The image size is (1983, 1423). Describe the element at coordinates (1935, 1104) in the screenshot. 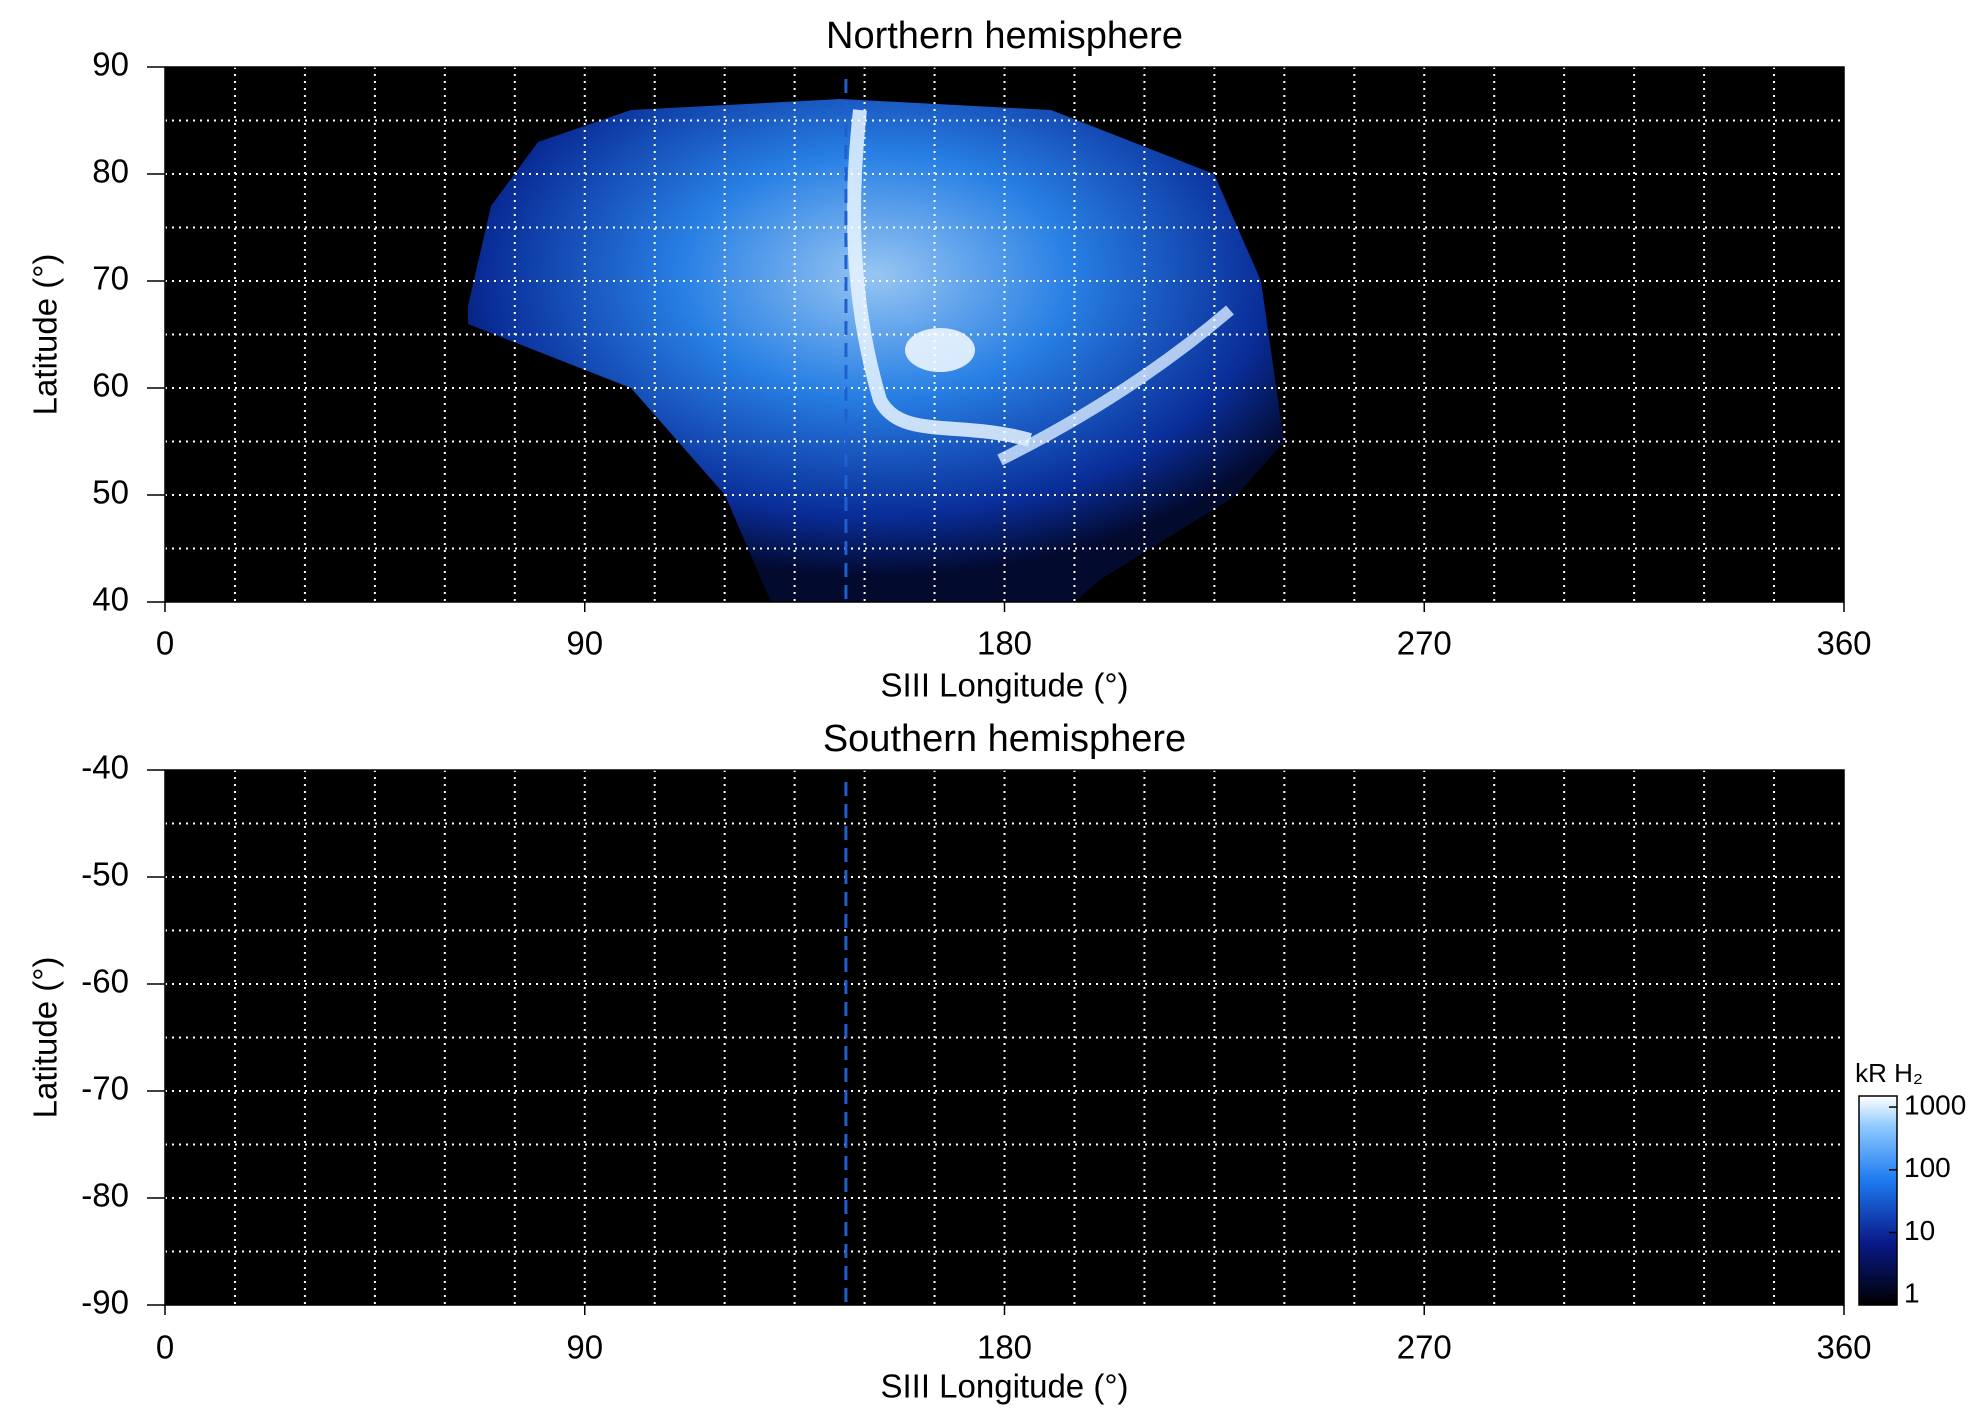

I see `colorbar-tick-label: 1000` at that location.